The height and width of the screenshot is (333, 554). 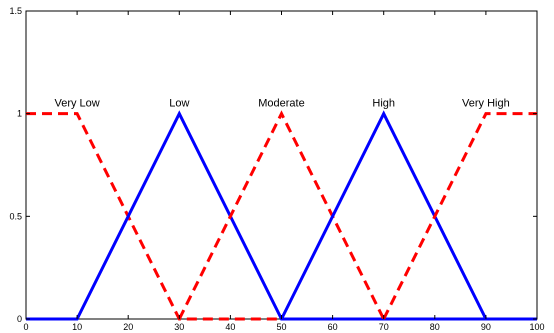 What do you see at coordinates (179, 327) in the screenshot?
I see `x-tick-label: 30` at bounding box center [179, 327].